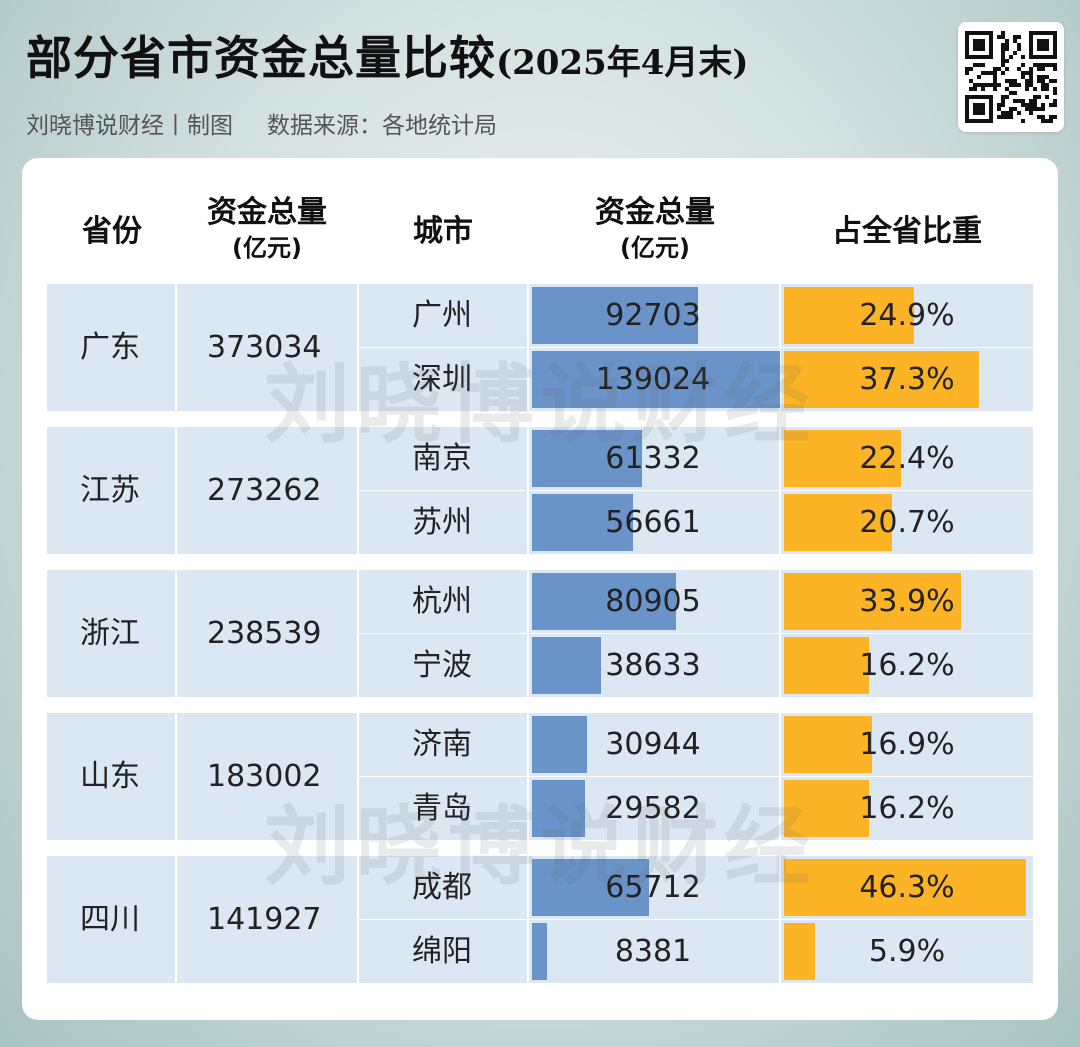 The height and width of the screenshot is (1047, 1080). I want to click on title-main: 部分省市资金总量比较, so click(261, 58).